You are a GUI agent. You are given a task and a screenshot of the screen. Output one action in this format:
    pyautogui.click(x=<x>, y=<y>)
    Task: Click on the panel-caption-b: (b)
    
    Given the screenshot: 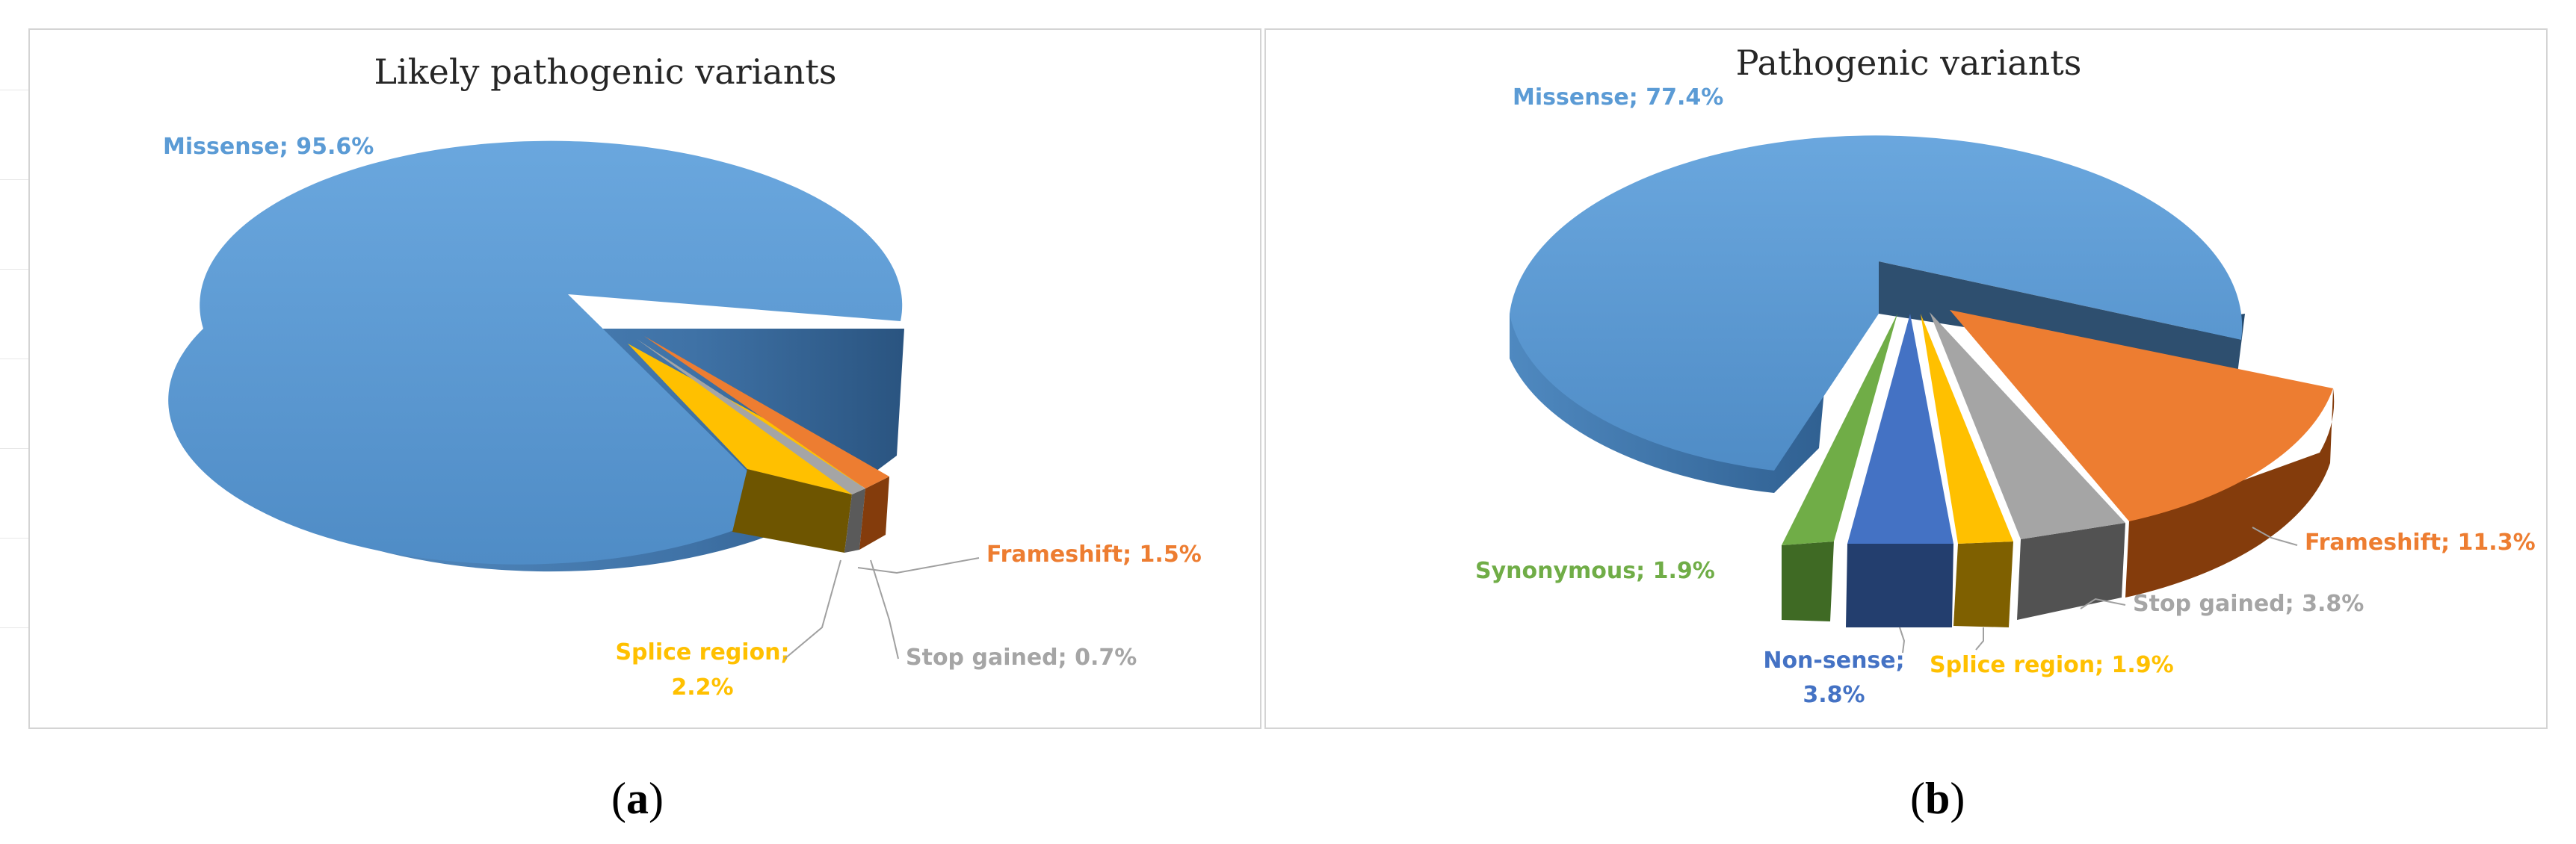 What is the action you would take?
    pyautogui.click(x=1937, y=798)
    